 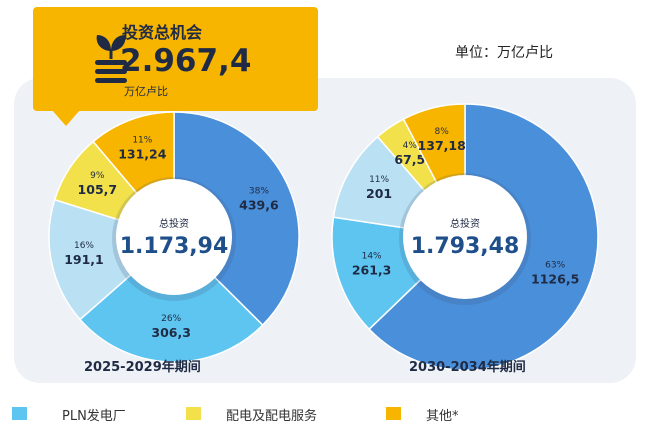 I want to click on chart-1-center-disc, so click(x=465, y=237).